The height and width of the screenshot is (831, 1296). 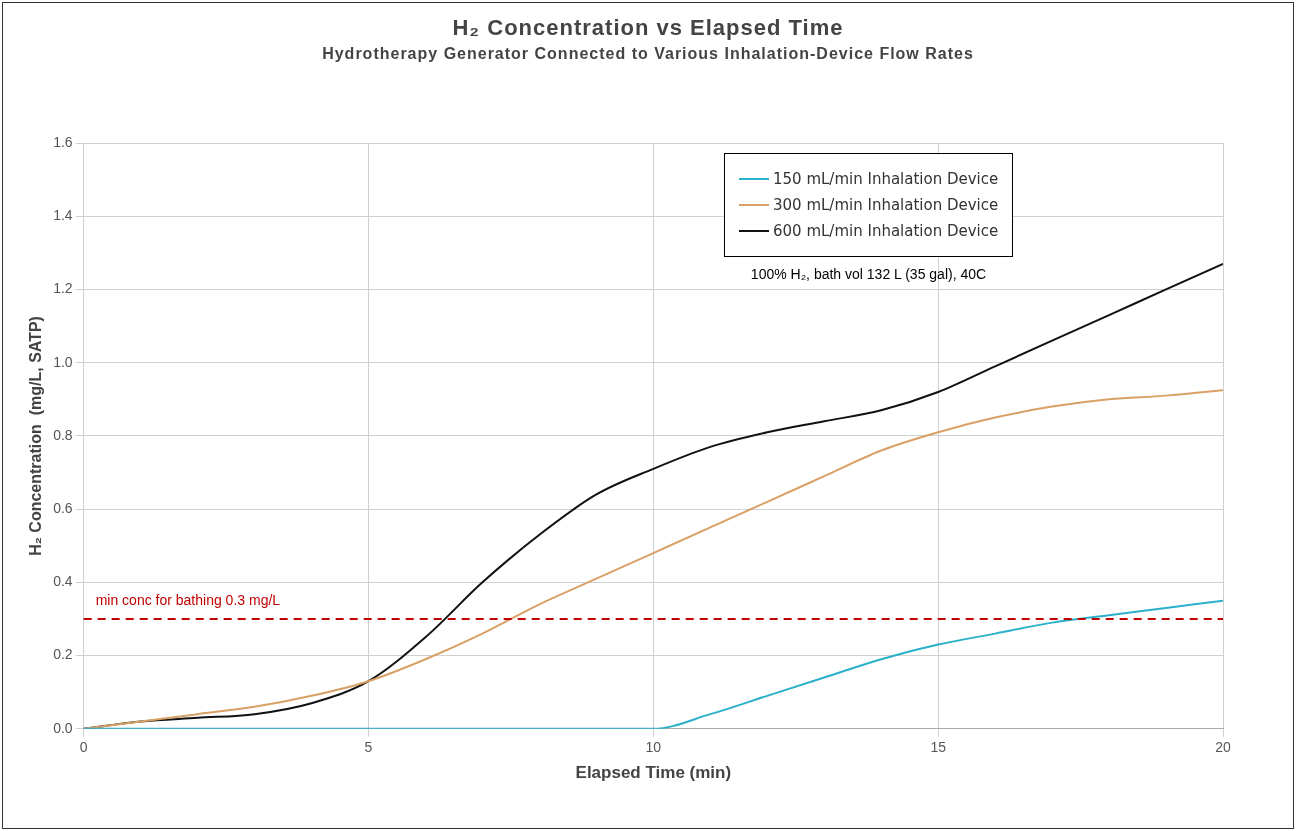 I want to click on y-tick-label: 0.0, so click(x=63, y=727).